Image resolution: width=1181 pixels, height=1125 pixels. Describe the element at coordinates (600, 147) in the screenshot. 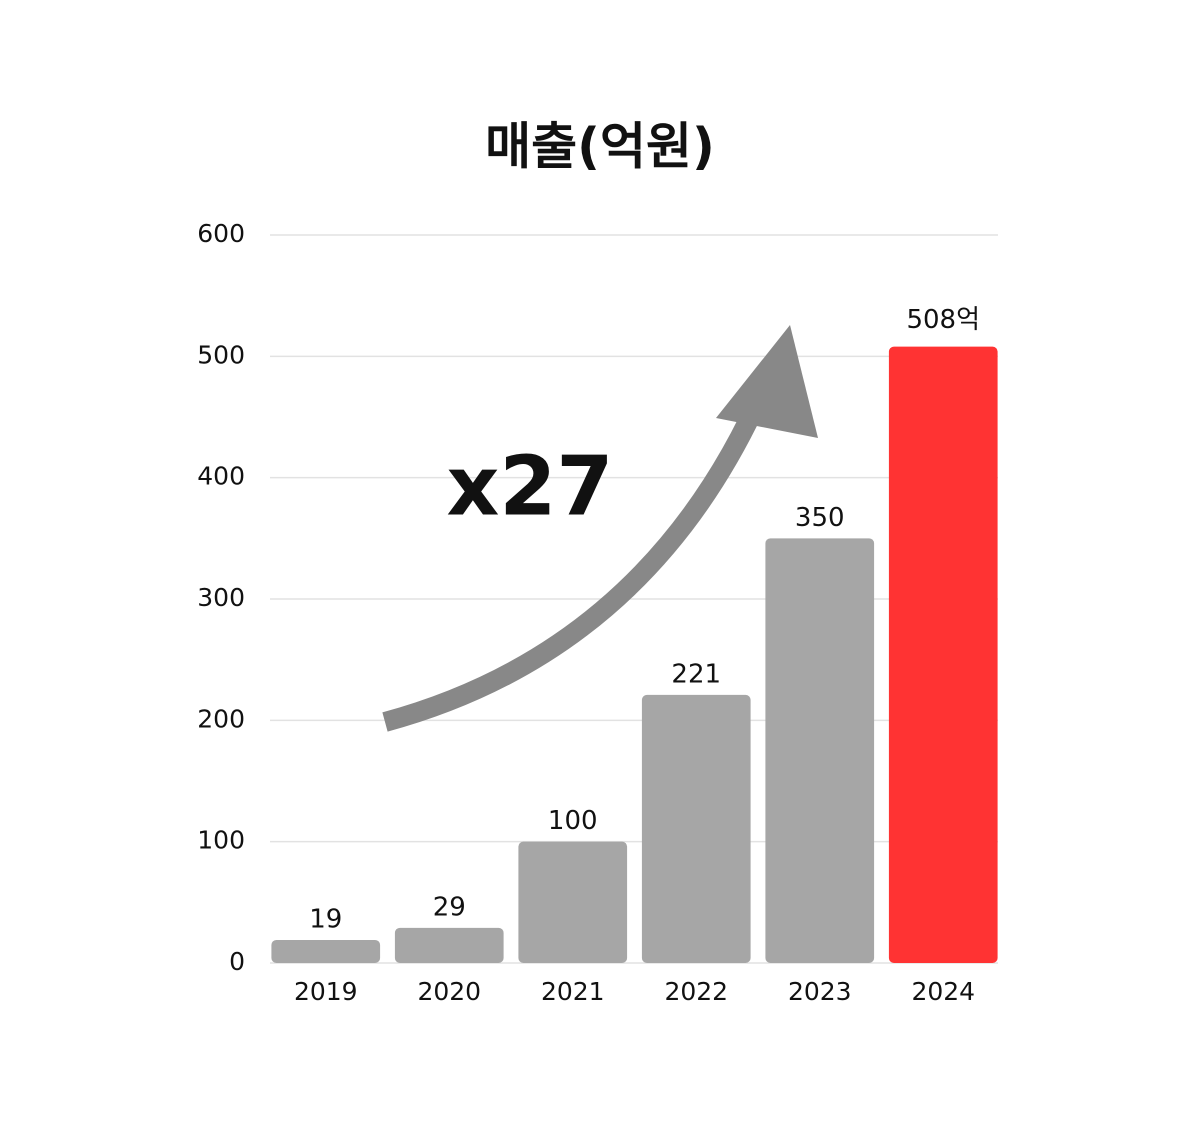

I see `chart-title: 매출(억원)` at that location.